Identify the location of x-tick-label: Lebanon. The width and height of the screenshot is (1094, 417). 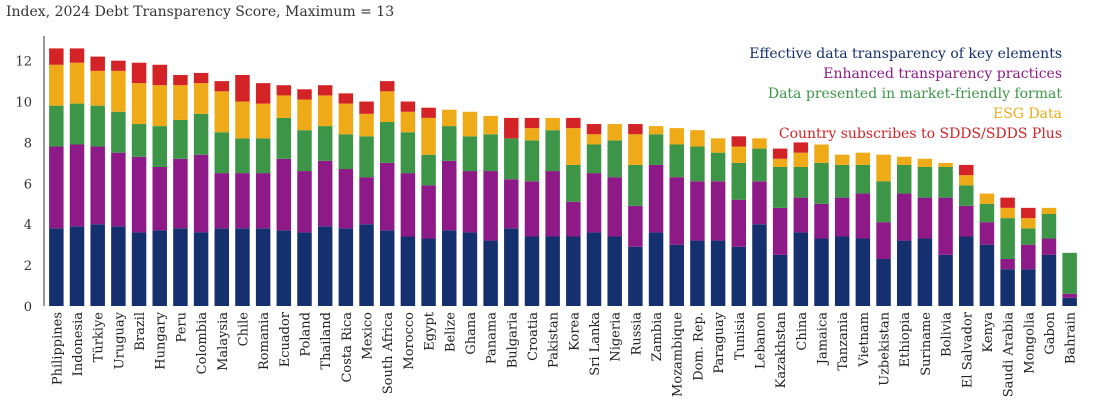
(760, 340).